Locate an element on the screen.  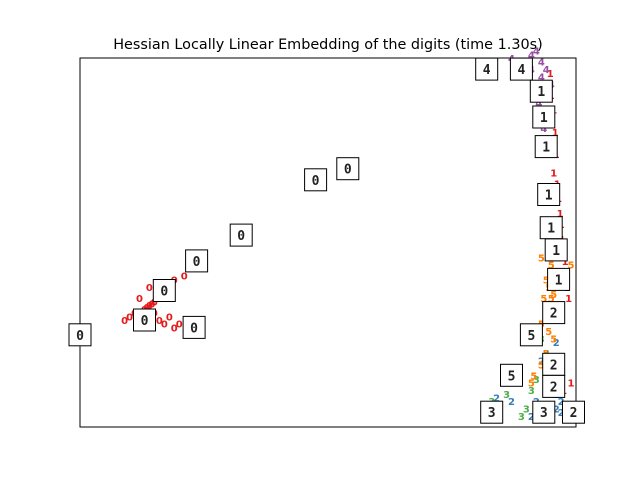
digit-thumbnail-4: 4 is located at coordinates (521, 69).